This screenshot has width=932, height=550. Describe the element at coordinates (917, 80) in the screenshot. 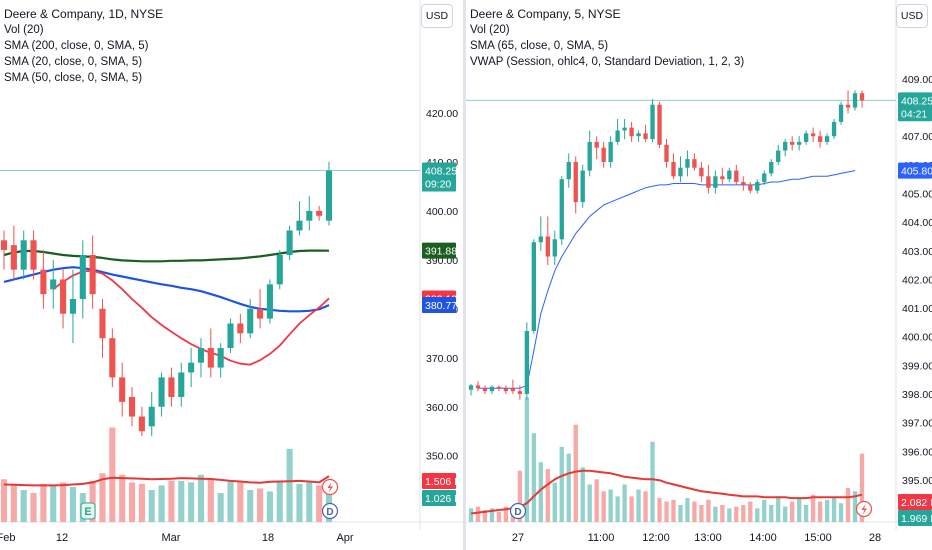

I see `y-tick-label: 409.00` at that location.